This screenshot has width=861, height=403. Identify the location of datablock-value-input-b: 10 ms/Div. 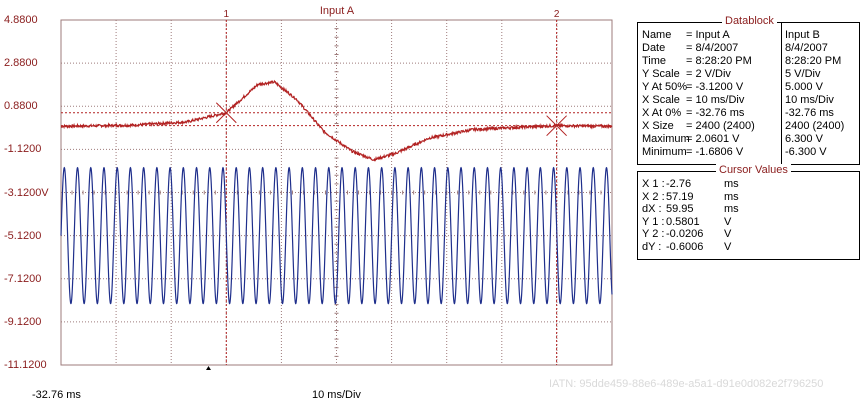
(809, 100).